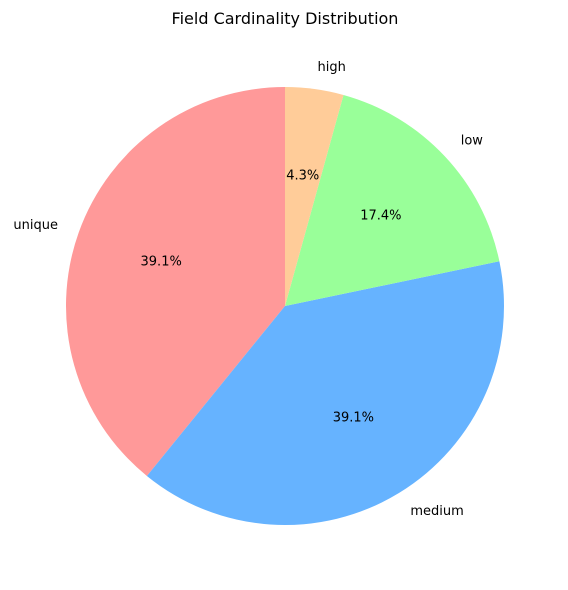 Image resolution: width=568 pixels, height=590 pixels. I want to click on slice-label-unique: unique, so click(35, 225).